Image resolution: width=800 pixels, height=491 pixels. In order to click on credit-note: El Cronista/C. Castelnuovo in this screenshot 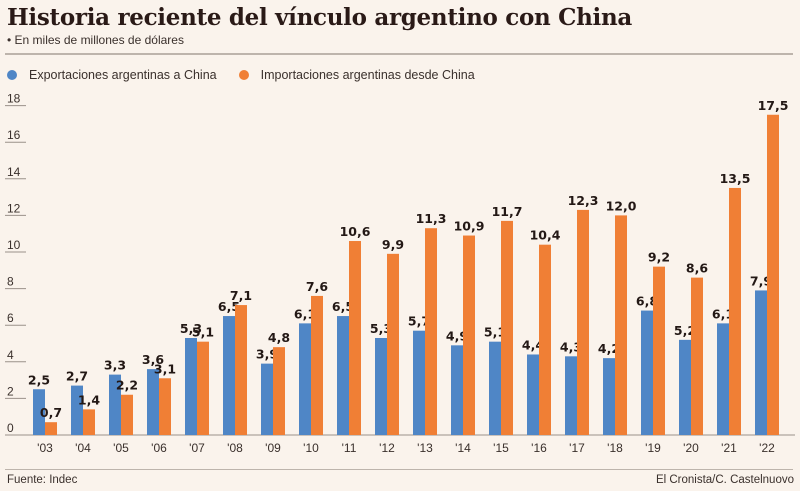, I will do `click(724, 480)`.